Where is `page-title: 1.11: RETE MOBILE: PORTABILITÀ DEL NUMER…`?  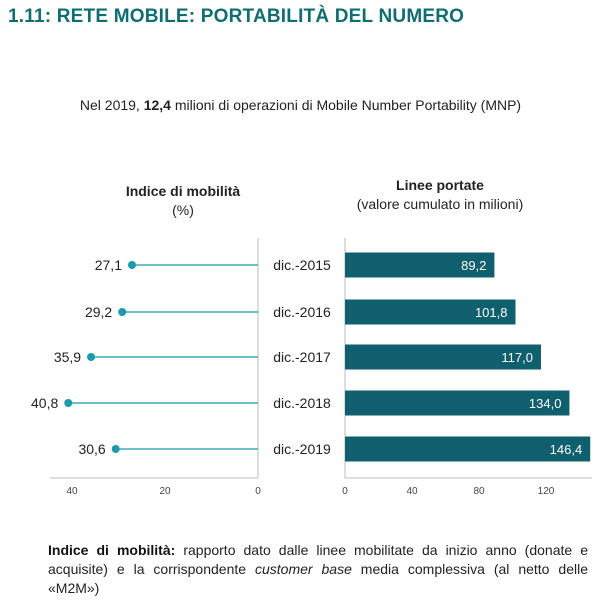 page-title: 1.11: RETE MOBILE: PORTABILITÀ DEL NUMER… is located at coordinates (236, 16).